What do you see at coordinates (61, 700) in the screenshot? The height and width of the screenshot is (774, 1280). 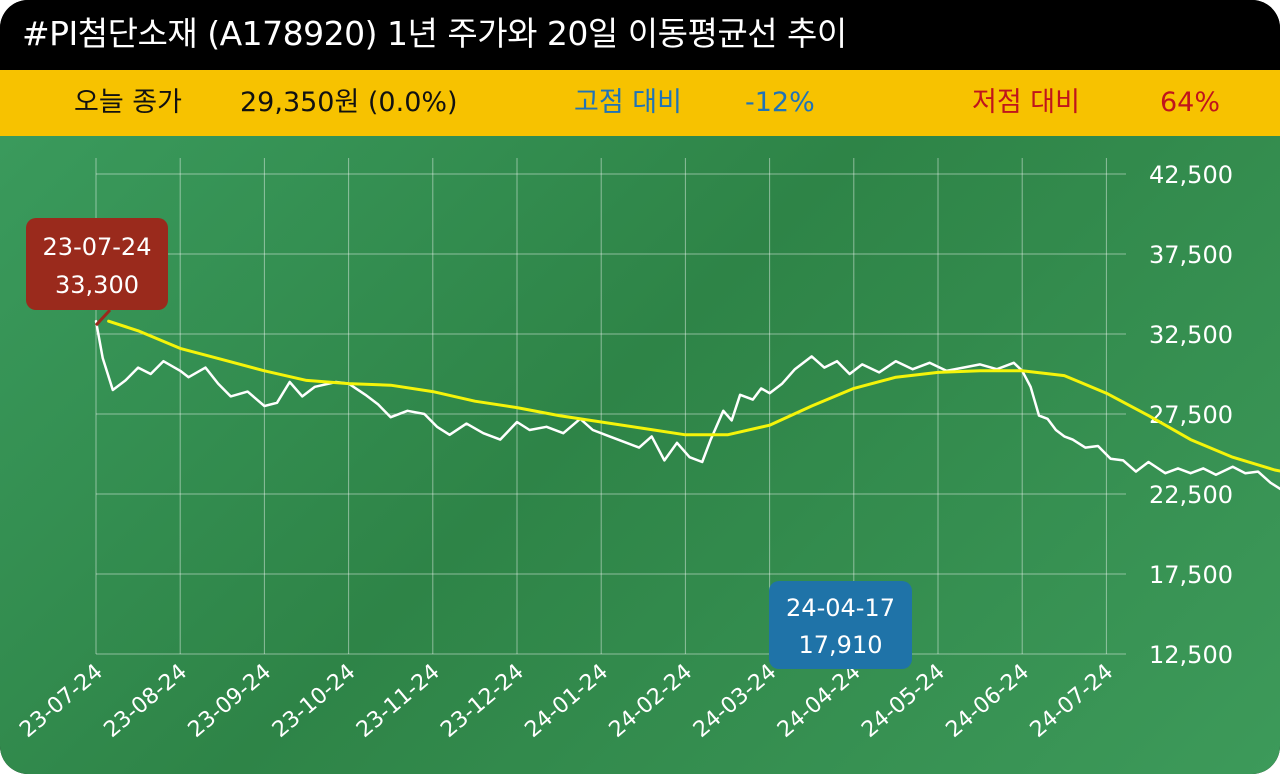 I see `x-tick-label: 23-07-24` at bounding box center [61, 700].